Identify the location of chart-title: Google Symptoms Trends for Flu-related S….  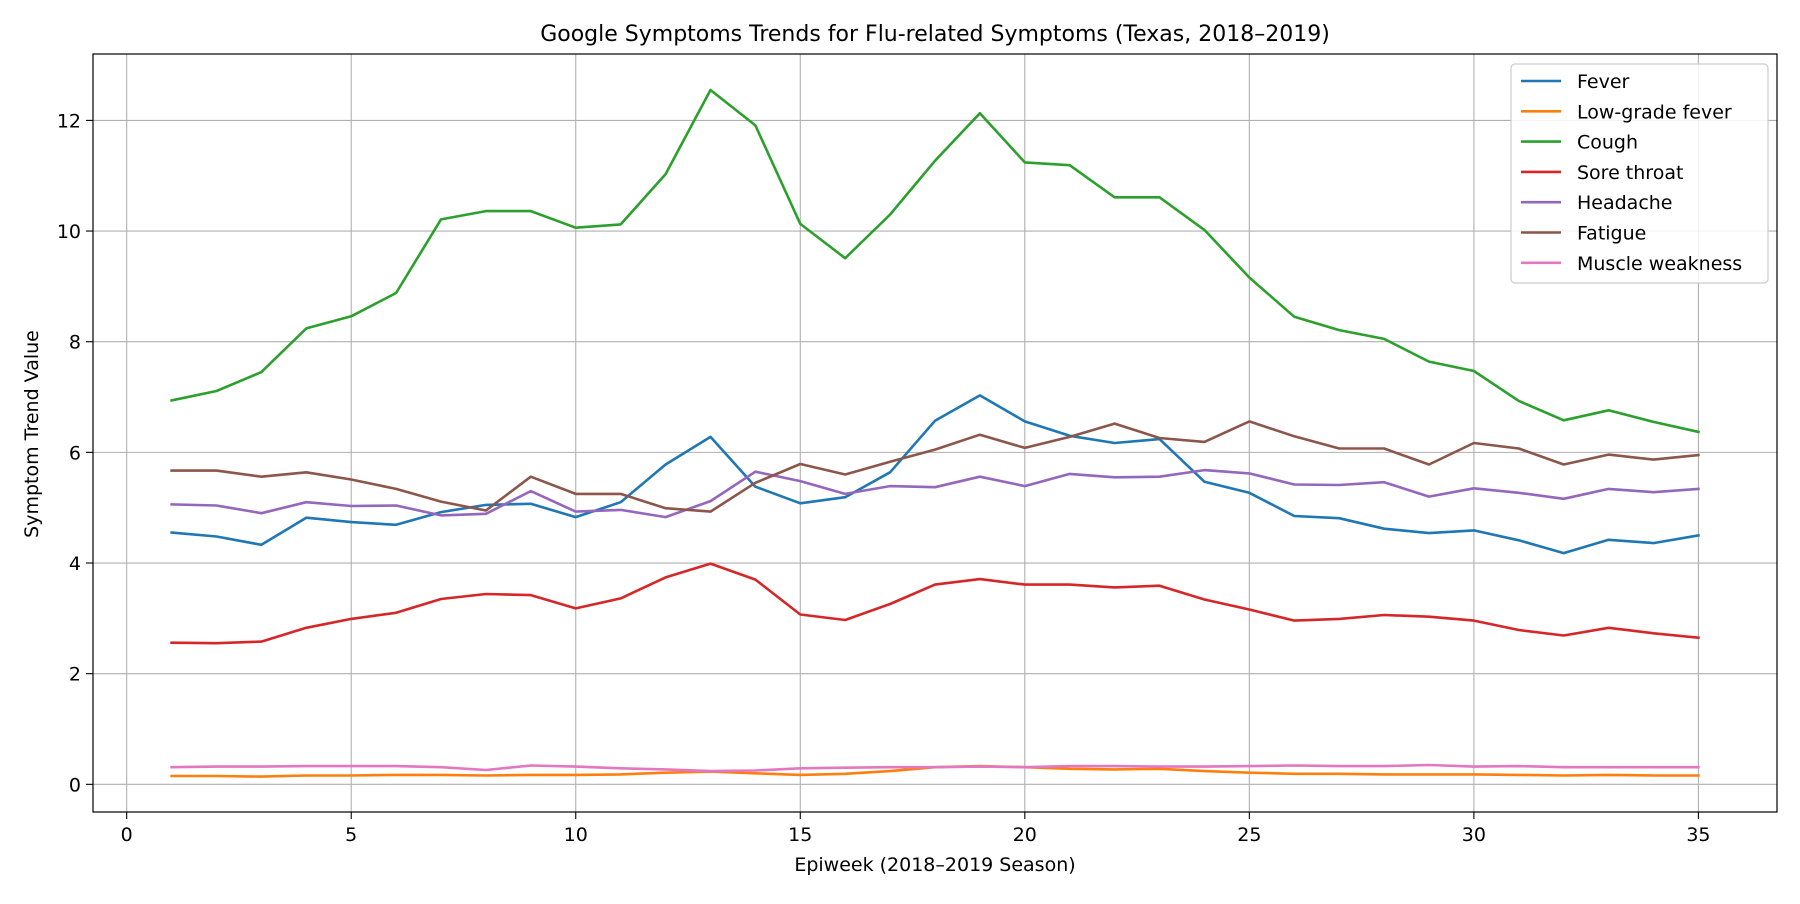
(935, 34).